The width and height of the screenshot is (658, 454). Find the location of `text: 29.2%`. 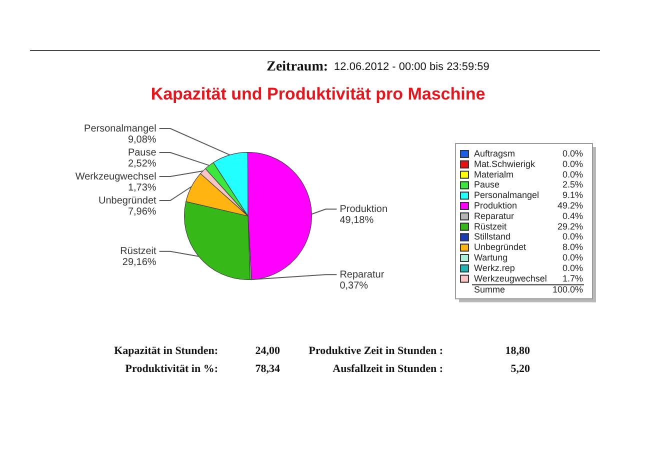

text: 29.2% is located at coordinates (570, 226).